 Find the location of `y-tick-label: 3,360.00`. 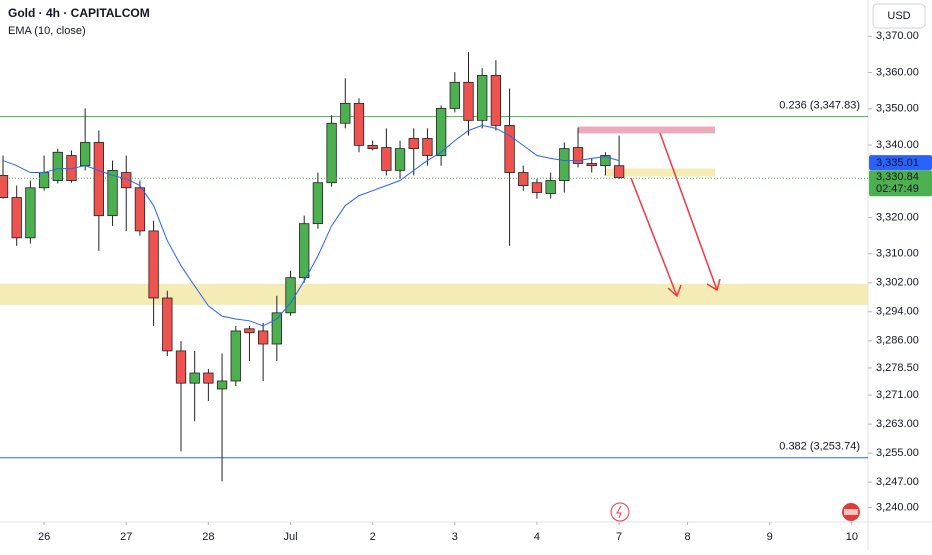

y-tick-label: 3,360.00 is located at coordinates (897, 72).